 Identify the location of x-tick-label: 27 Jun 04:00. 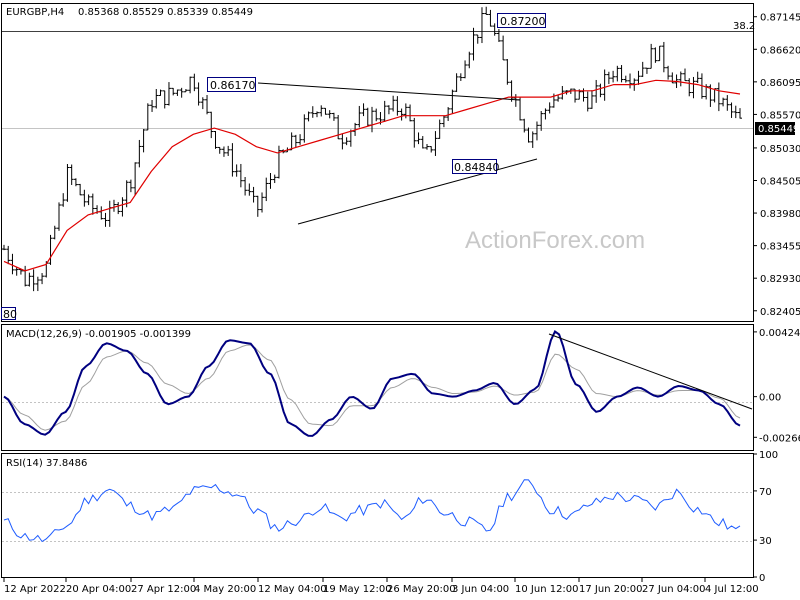
(674, 589).